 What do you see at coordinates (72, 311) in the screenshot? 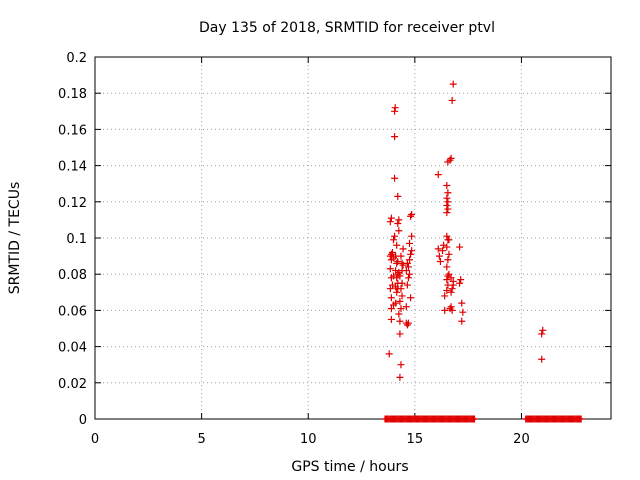
I see `y-tick-label: 0.06` at bounding box center [72, 311].